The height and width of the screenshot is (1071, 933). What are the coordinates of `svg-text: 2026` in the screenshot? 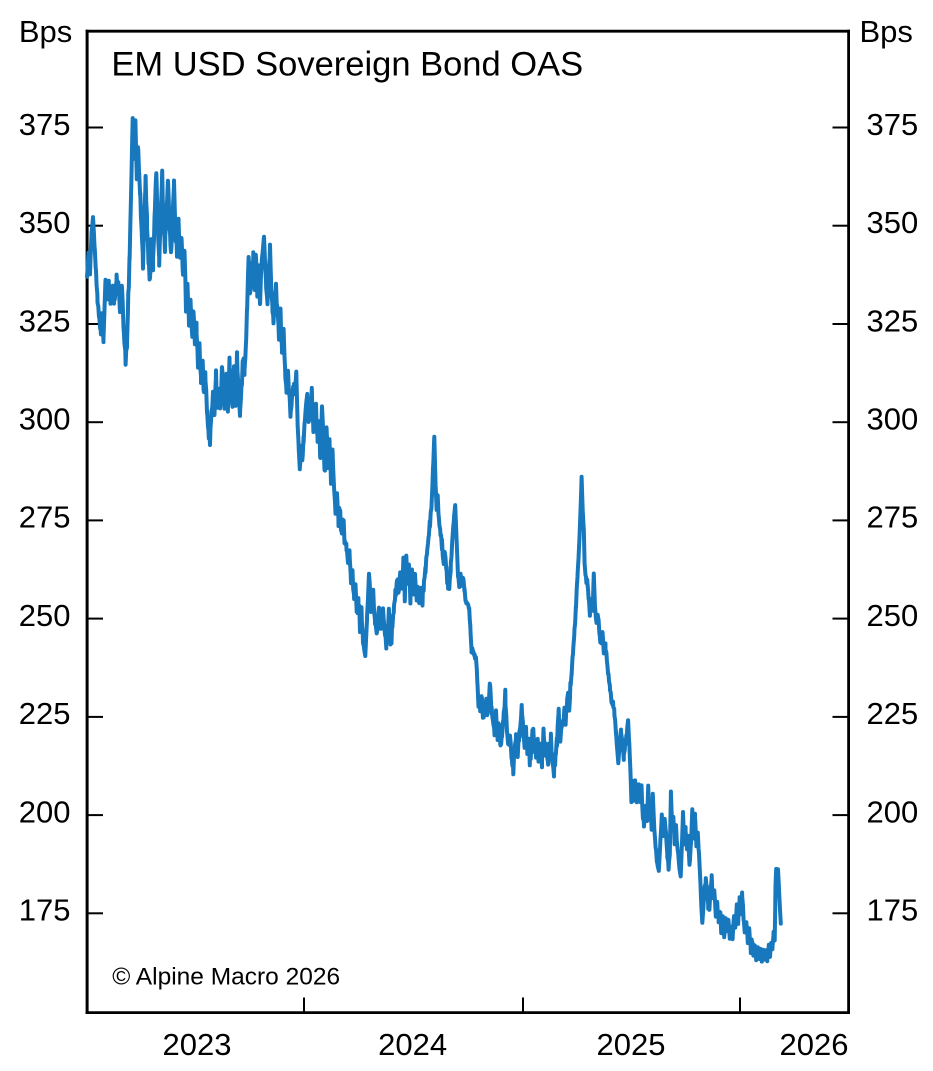 It's located at (814, 1044).